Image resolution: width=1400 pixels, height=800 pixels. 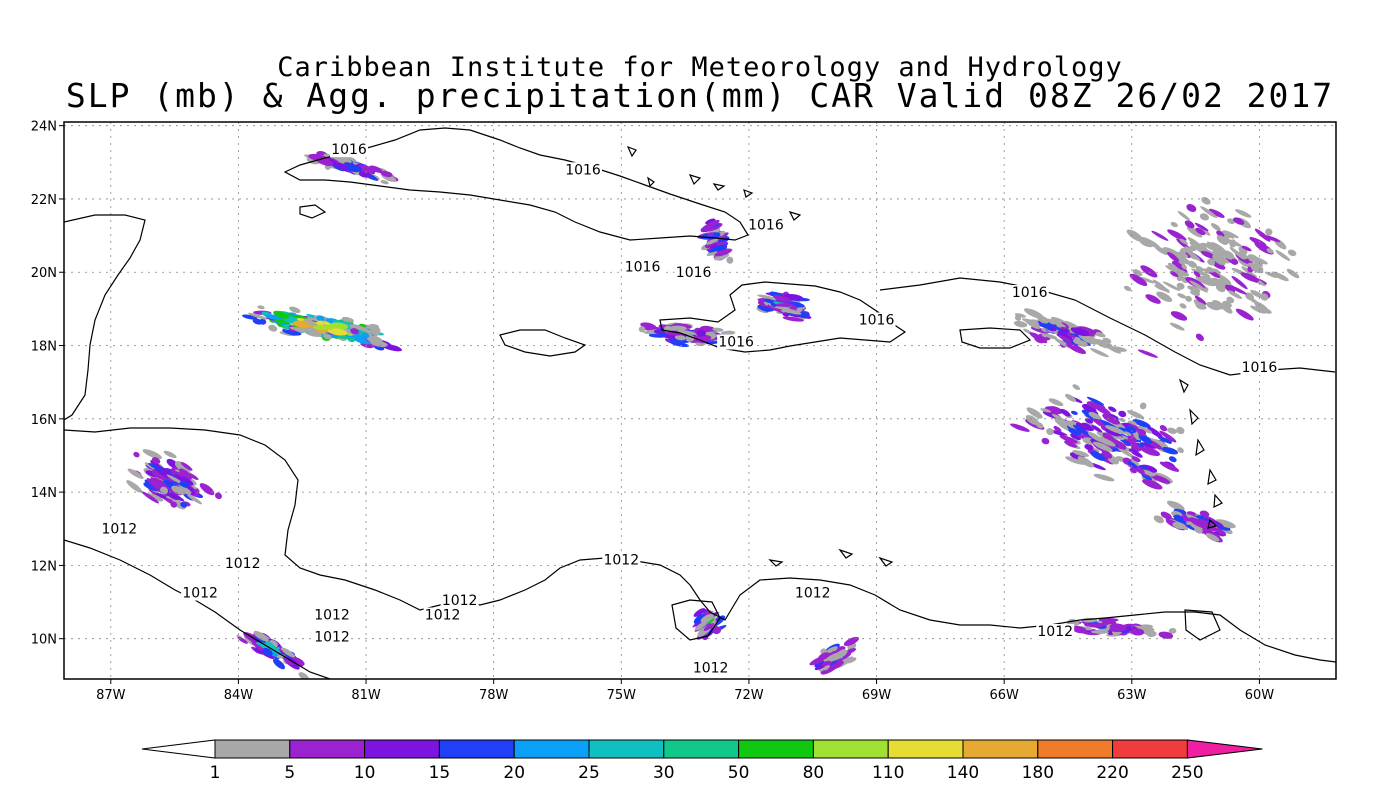 I want to click on colorbar-segment, so click(x=626, y=749).